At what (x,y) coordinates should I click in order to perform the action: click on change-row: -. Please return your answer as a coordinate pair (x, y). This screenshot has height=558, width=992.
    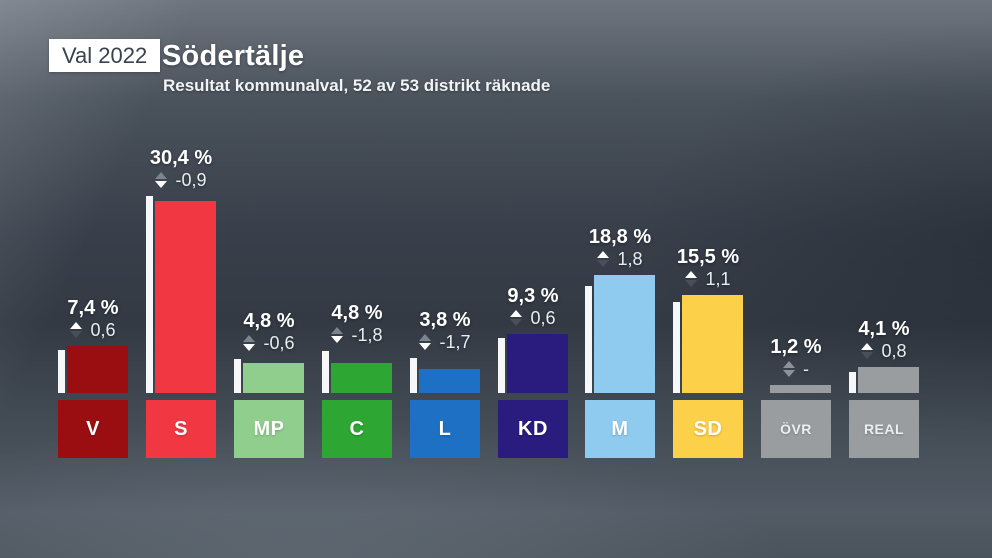
    Looking at the image, I should click on (796, 369).